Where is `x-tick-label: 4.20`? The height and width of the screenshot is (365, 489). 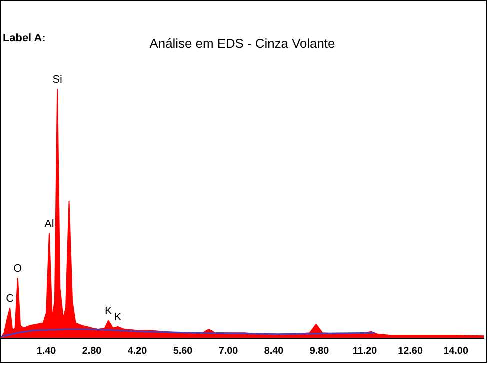 x-tick-label: 4.20 is located at coordinates (138, 351).